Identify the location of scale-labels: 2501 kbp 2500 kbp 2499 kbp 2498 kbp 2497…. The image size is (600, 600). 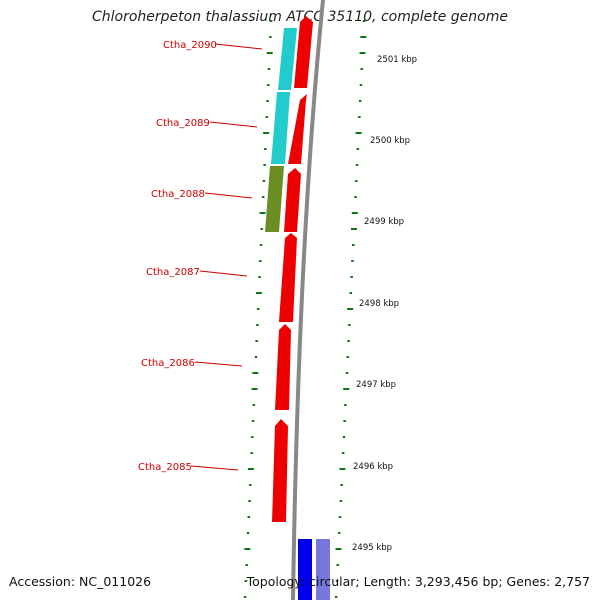
(384, 304).